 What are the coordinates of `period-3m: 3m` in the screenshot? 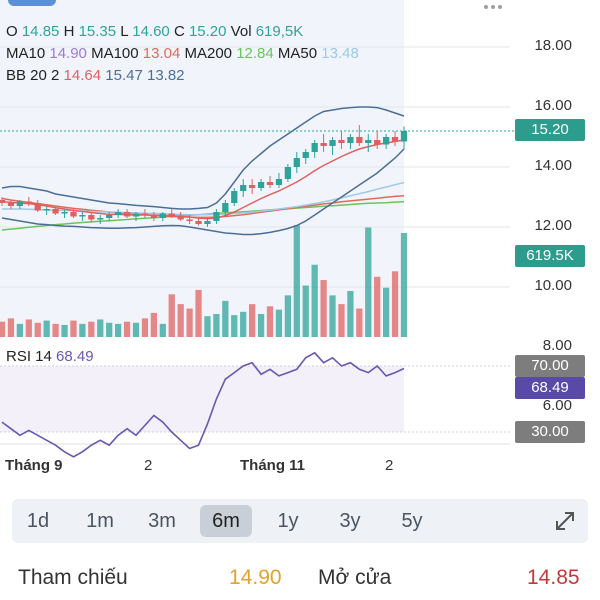 It's located at (162, 521).